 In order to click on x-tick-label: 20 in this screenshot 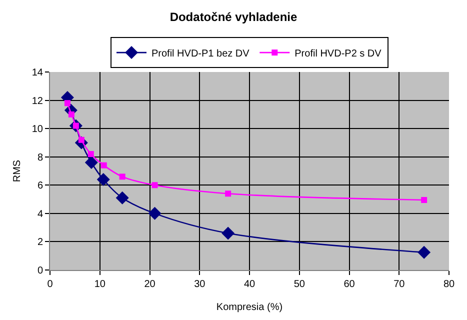, I will do `click(150, 284)`.